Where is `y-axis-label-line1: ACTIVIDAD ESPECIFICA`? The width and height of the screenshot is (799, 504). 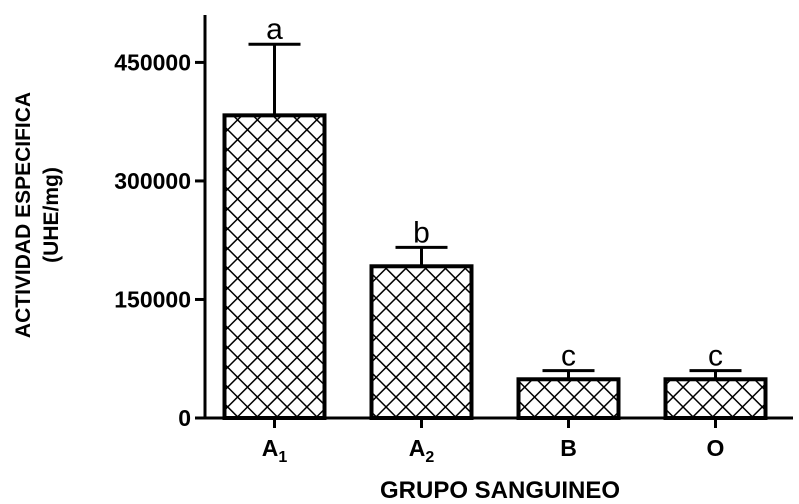 y-axis-label-line1: ACTIVIDAD ESPECIFICA is located at coordinates (23, 215).